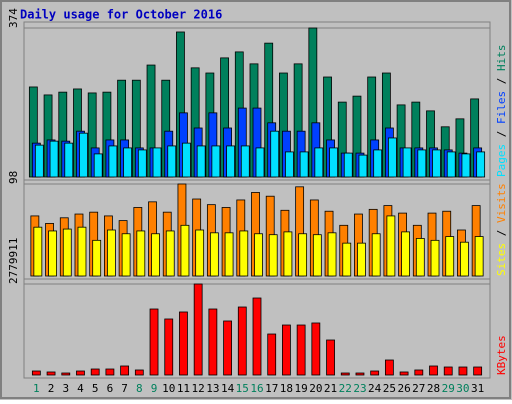  What do you see at coordinates (286, 388) in the screenshot?
I see `x-tick-label: 18` at bounding box center [286, 388].